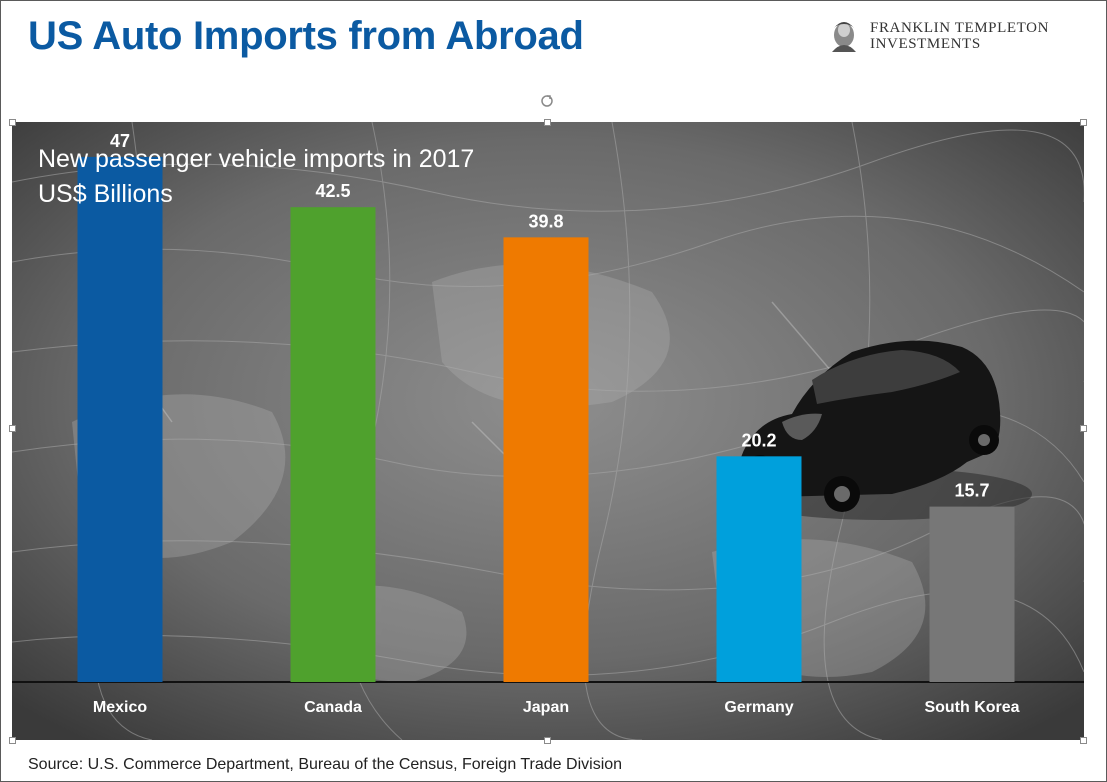  Describe the element at coordinates (971, 491) in the screenshot. I see `data-label: 15.7` at that location.